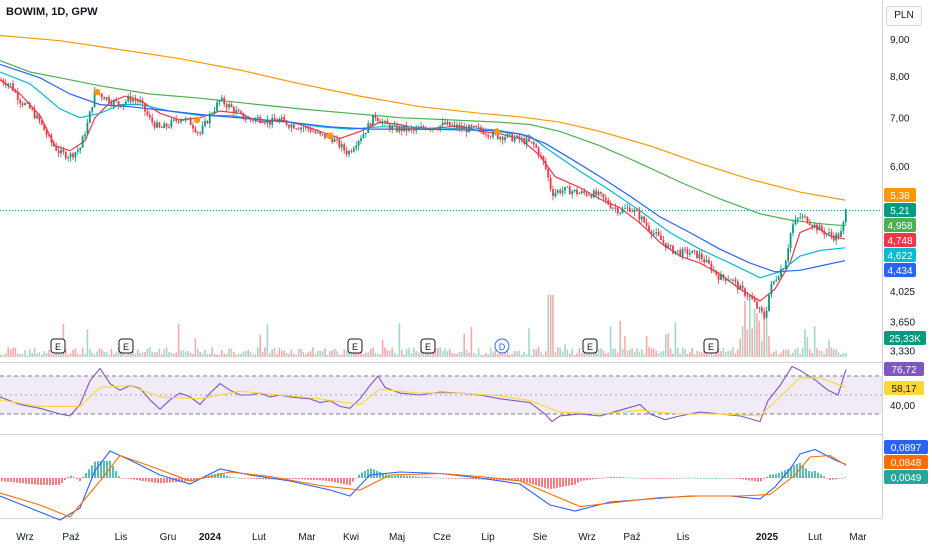  I want to click on price-tick-5: 3,650, so click(902, 323).